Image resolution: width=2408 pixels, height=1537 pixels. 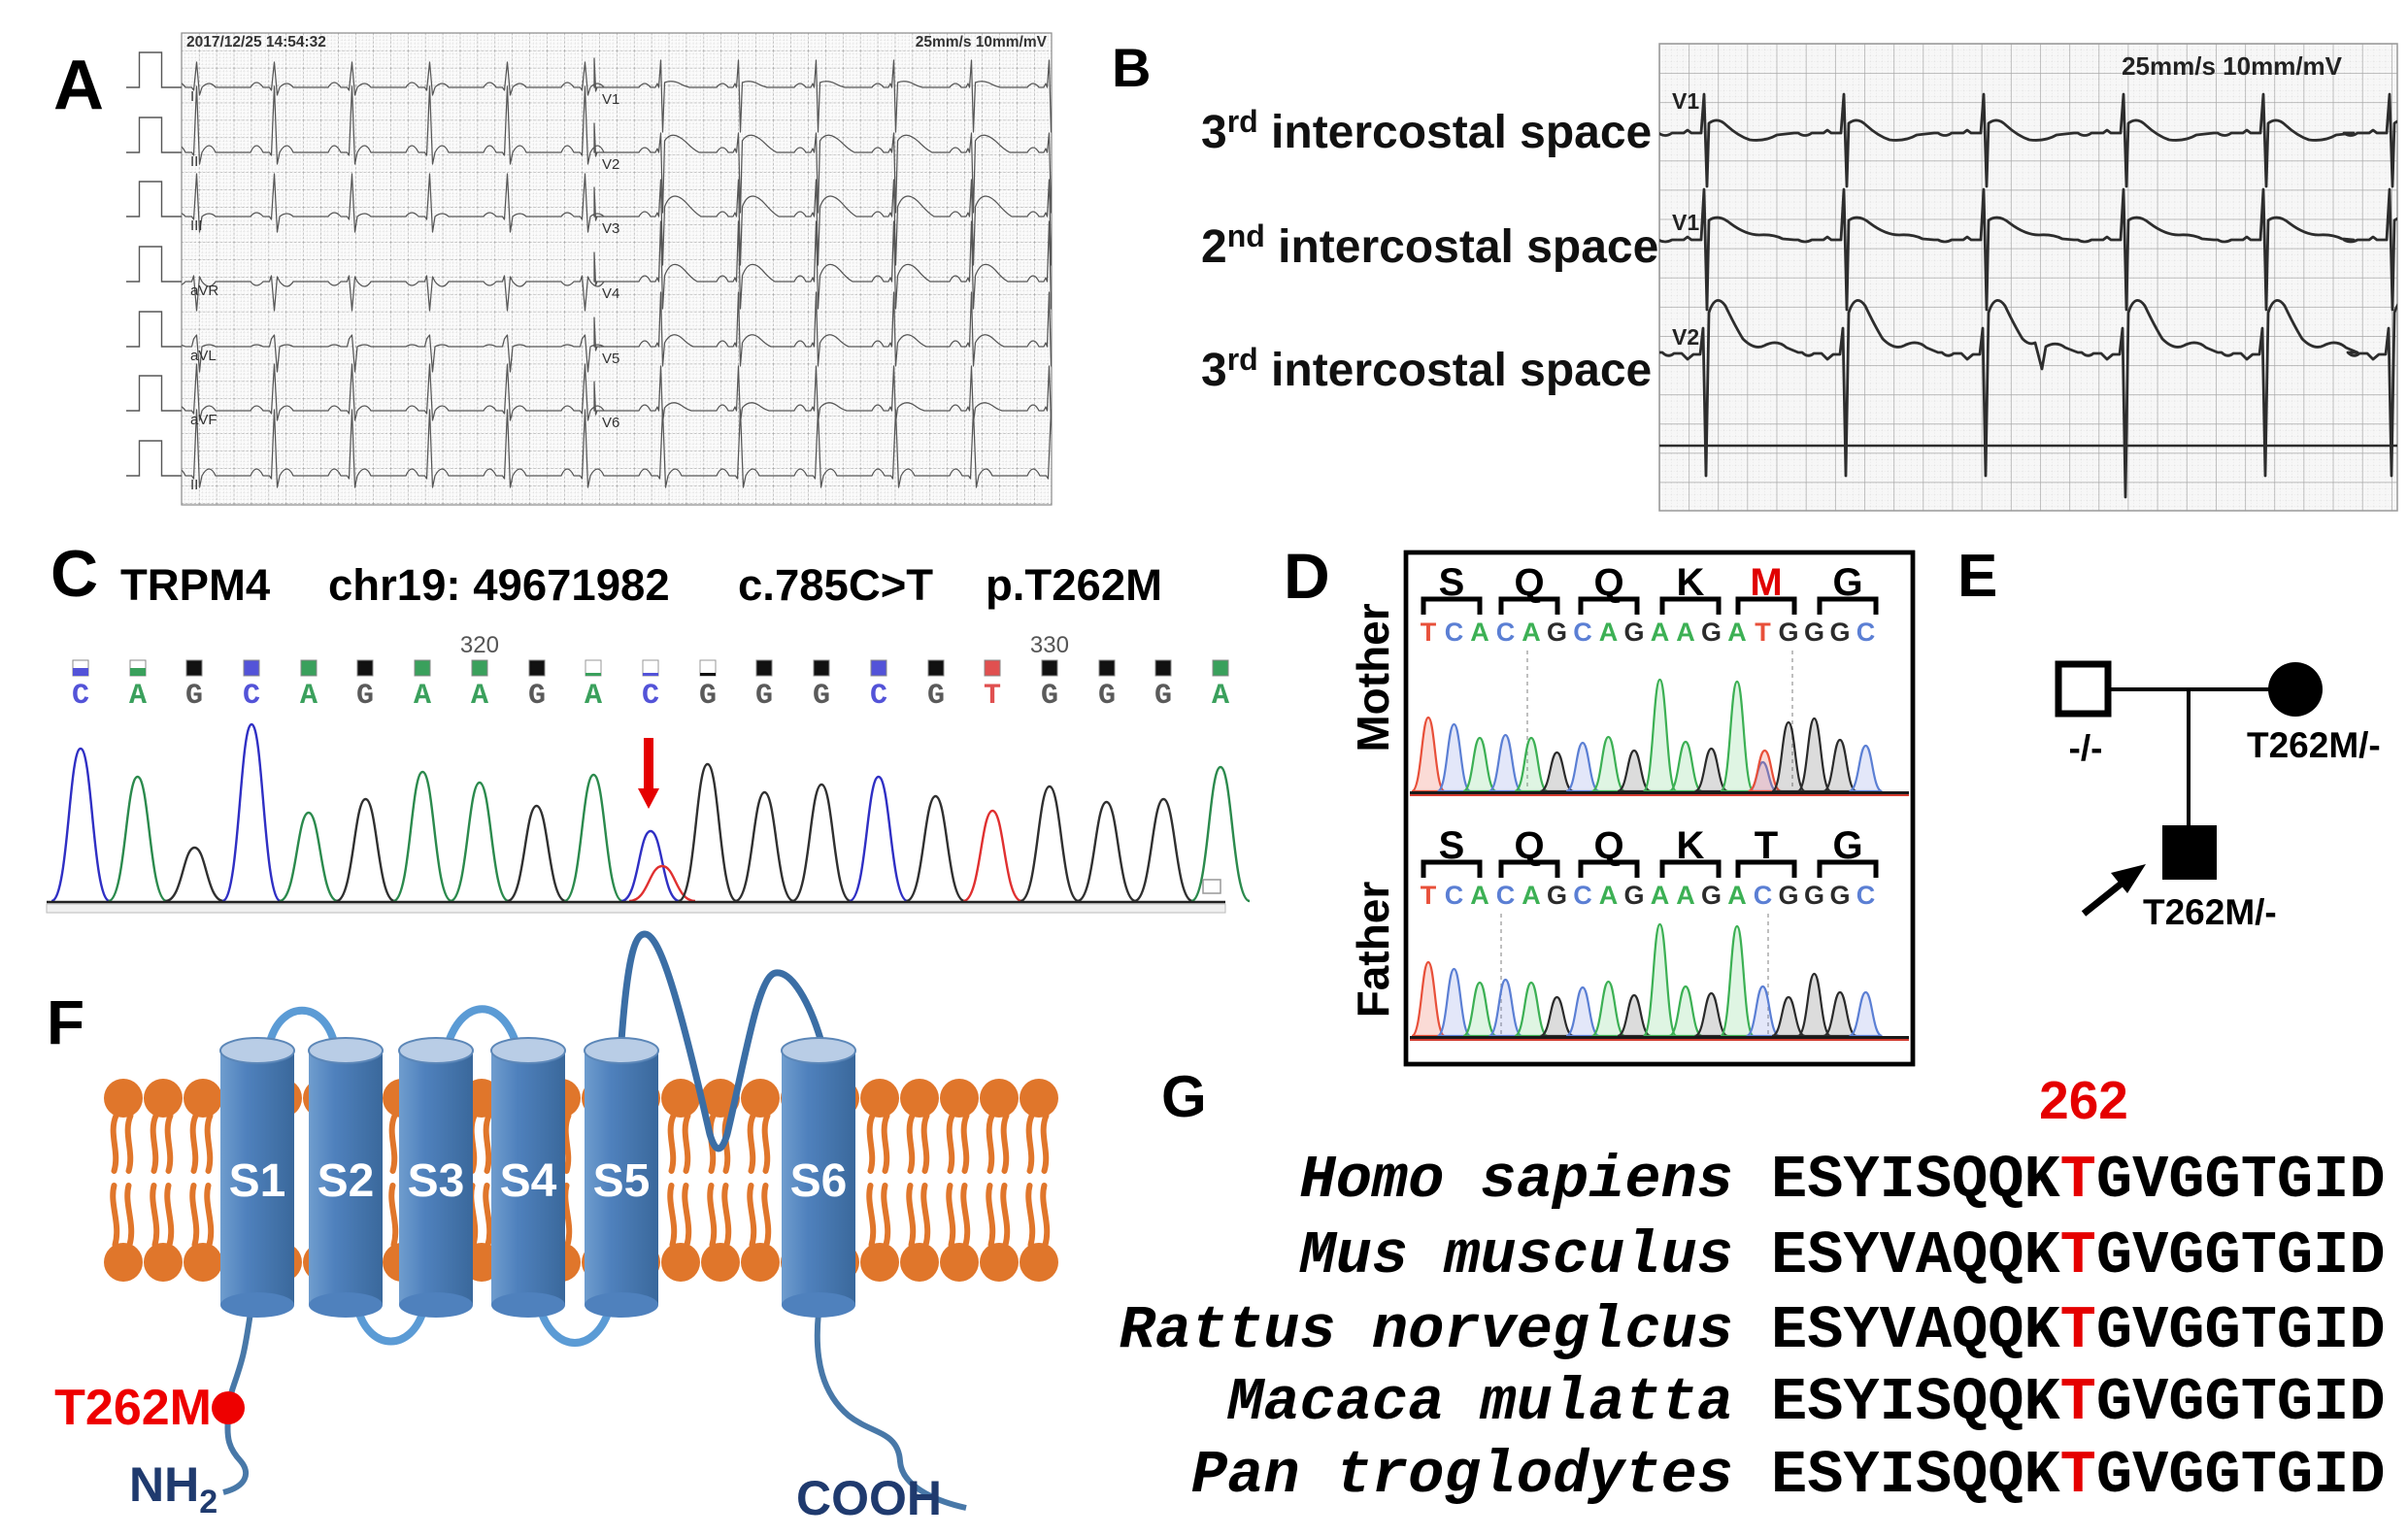 I want to click on svg-text: NH2, so click(x=173, y=1488).